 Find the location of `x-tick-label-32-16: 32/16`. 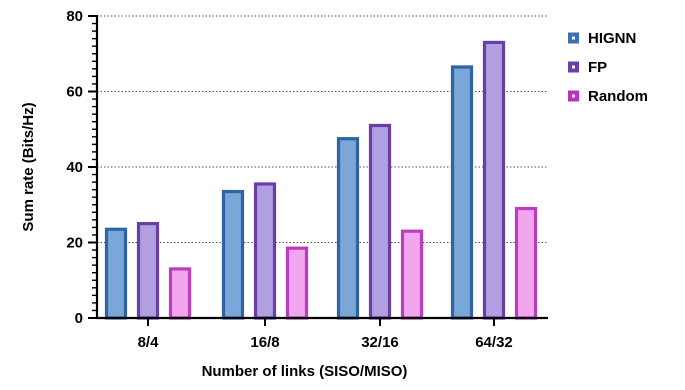

x-tick-label-32-16: 32/16 is located at coordinates (380, 342).